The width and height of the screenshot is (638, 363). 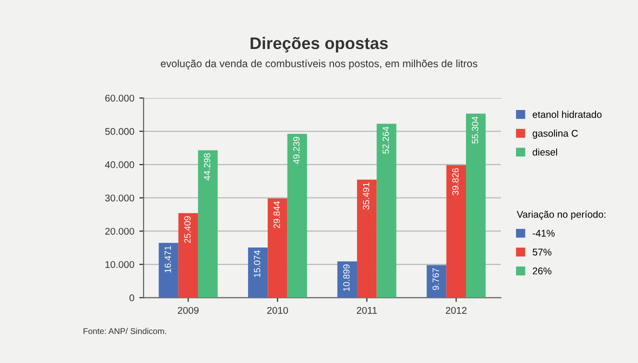 I want to click on text: 26%, so click(x=542, y=271).